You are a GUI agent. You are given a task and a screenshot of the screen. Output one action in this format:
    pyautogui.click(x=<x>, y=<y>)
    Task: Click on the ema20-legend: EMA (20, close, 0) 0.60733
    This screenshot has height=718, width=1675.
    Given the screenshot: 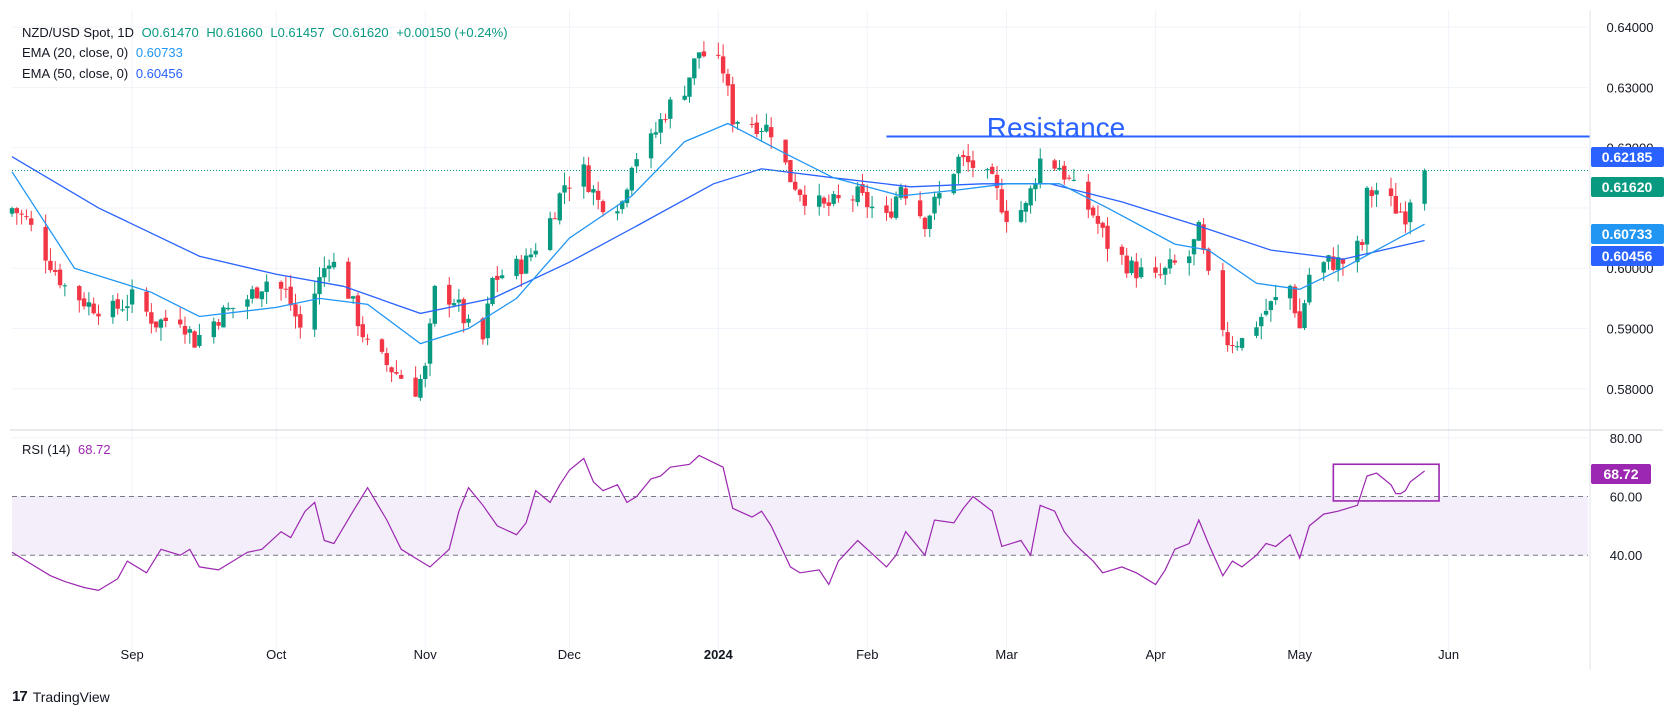 What is the action you would take?
    pyautogui.click(x=104, y=52)
    